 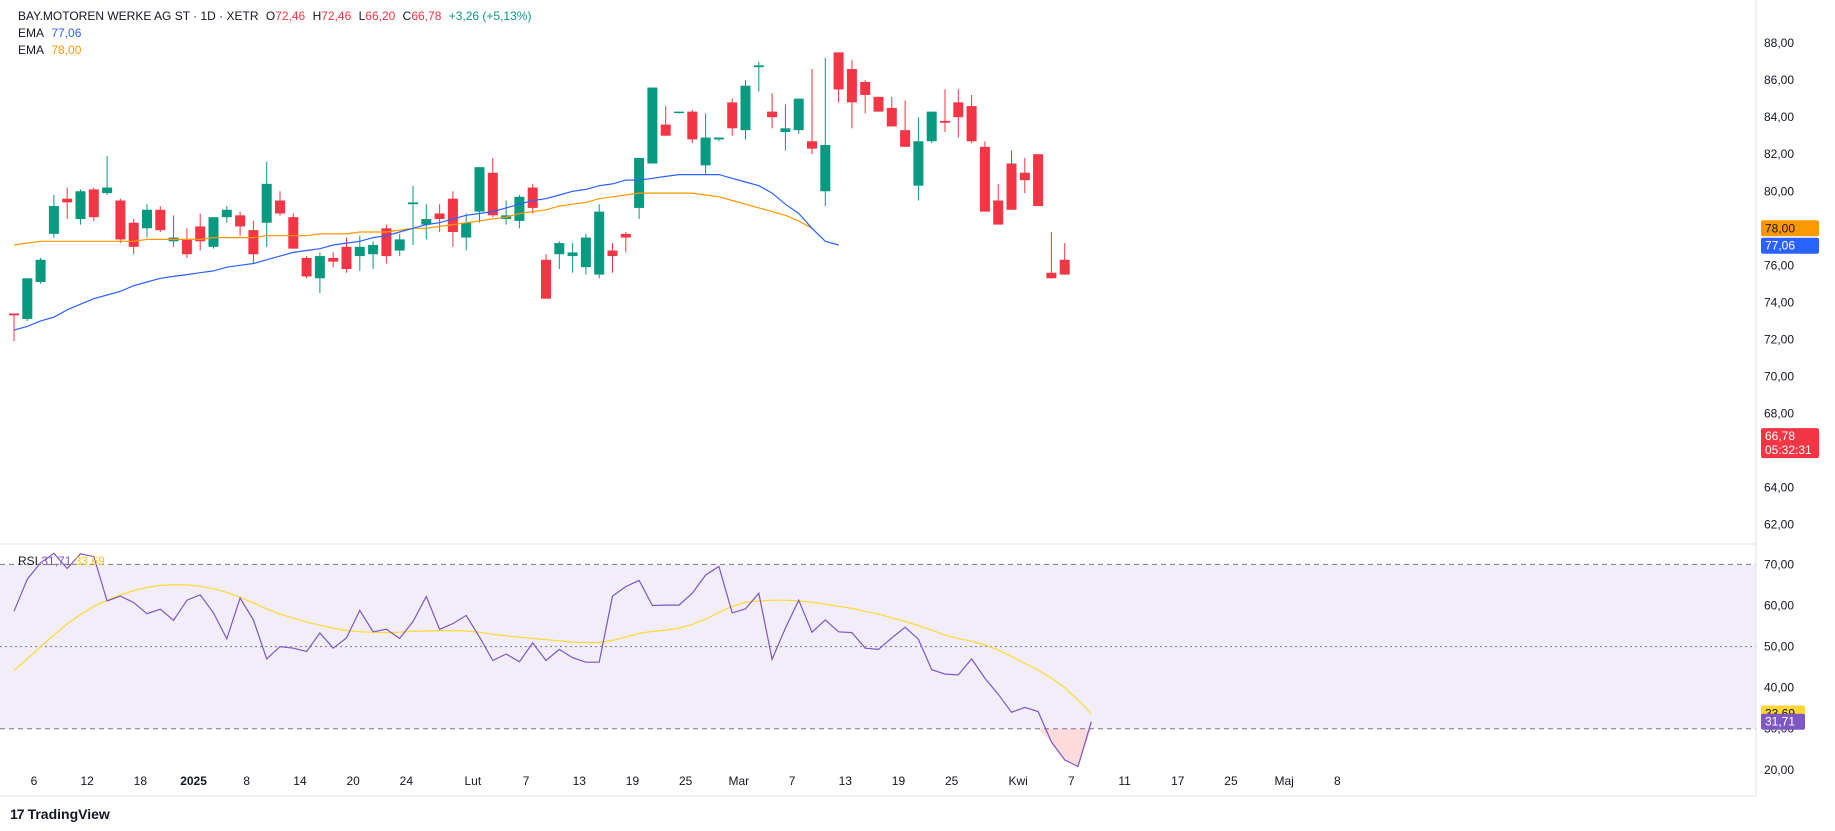 I want to click on ema-slow-value: 78,00, so click(x=66, y=50).